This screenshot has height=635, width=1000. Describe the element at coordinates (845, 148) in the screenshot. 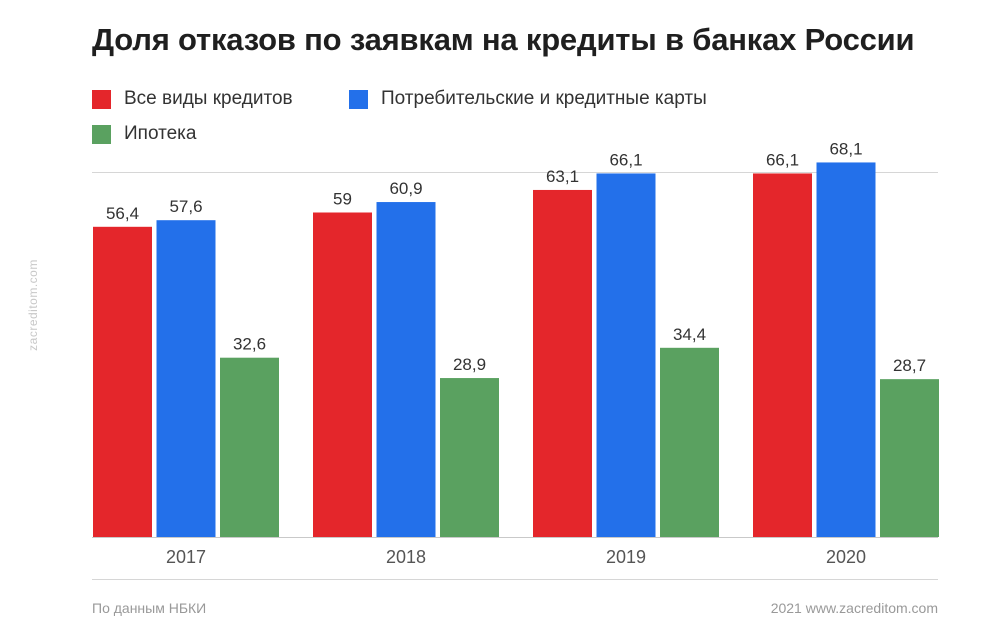

I see `data-label: 68,1` at that location.